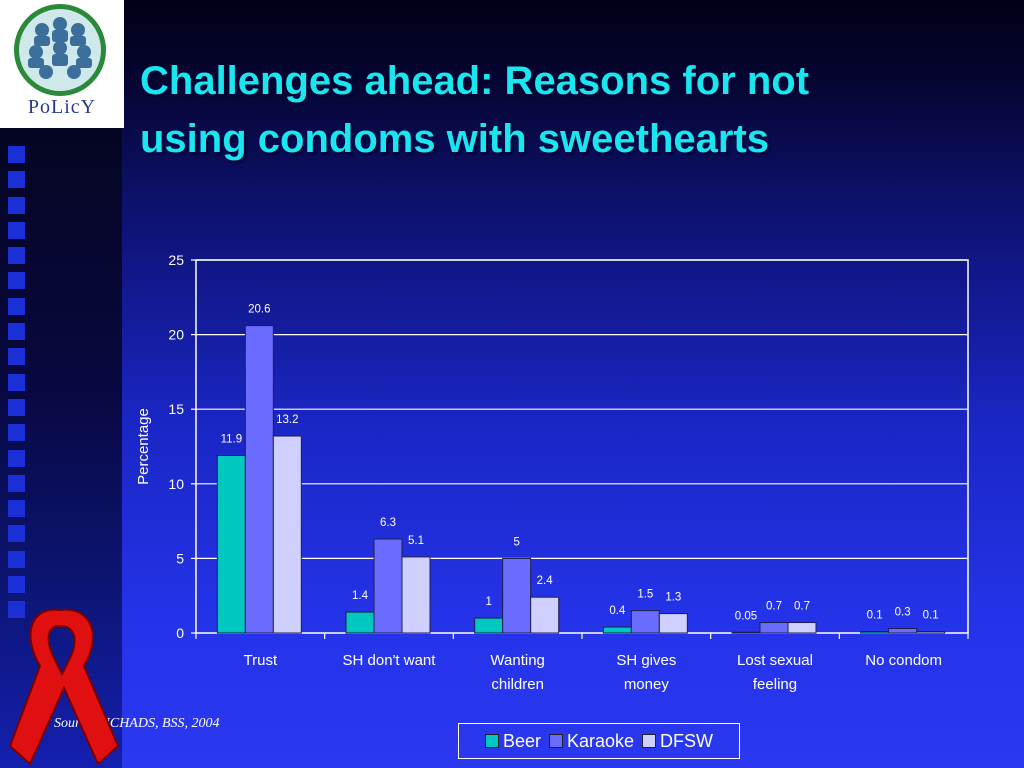  I want to click on x-tick-label-1-0: SH don't want, so click(390, 660).